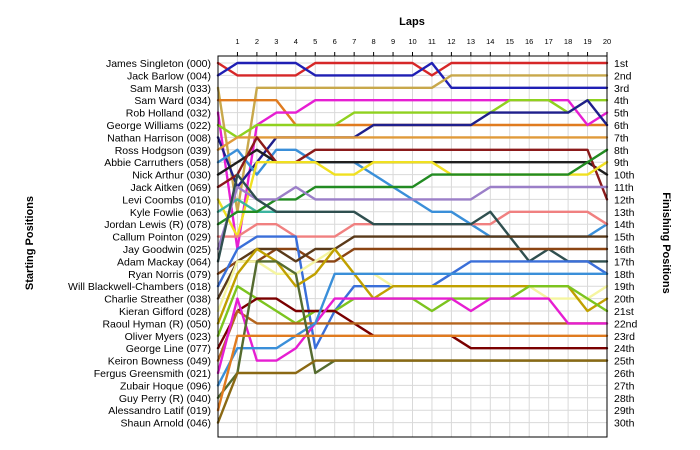 This screenshot has width=700, height=450. I want to click on finishing-position-label: 20th, so click(624, 300).